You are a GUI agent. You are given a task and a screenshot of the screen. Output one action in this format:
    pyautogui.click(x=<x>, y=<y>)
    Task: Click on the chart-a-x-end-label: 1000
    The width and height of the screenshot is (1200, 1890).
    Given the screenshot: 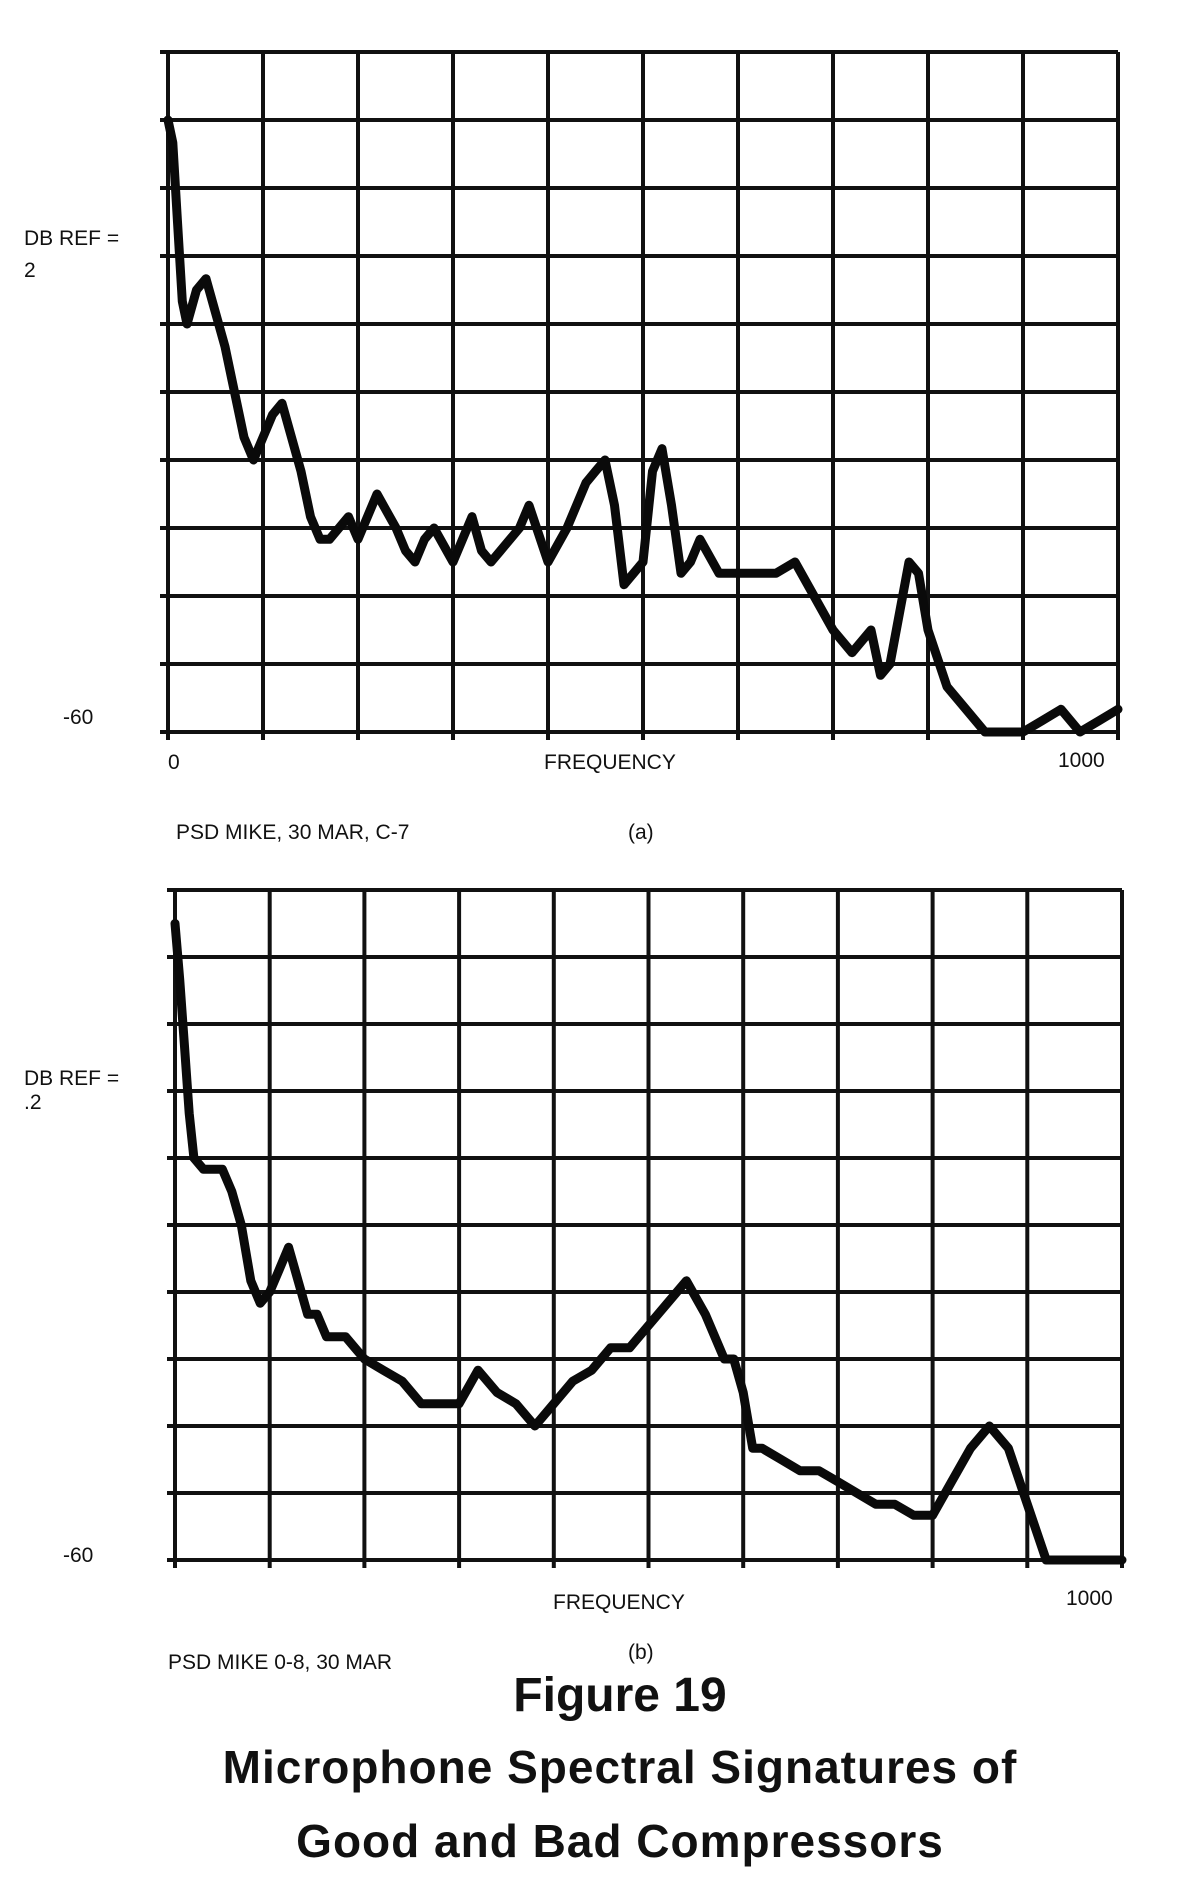 What is the action you would take?
    pyautogui.click(x=1081, y=760)
    